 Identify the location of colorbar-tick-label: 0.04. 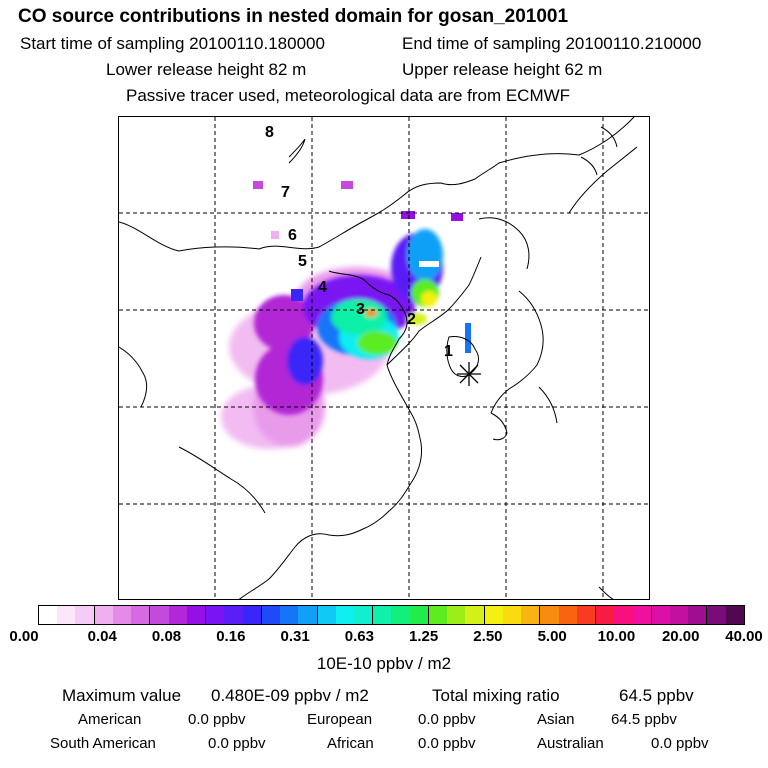
(102, 636).